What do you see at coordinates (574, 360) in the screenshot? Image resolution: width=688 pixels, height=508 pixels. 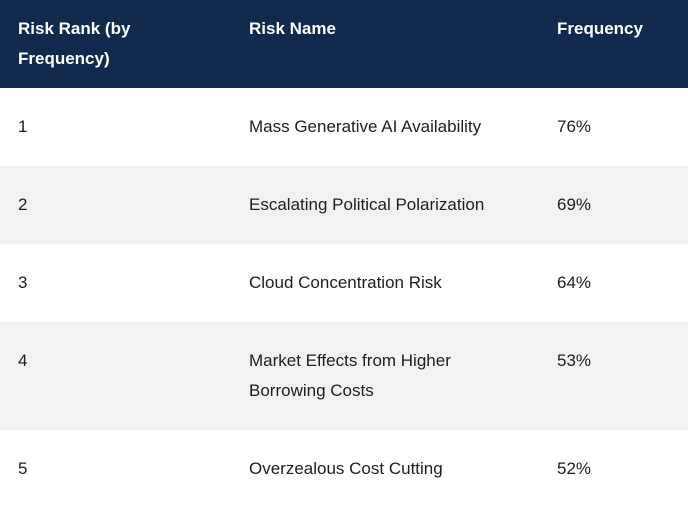 I see `cell-frequency: 53%` at bounding box center [574, 360].